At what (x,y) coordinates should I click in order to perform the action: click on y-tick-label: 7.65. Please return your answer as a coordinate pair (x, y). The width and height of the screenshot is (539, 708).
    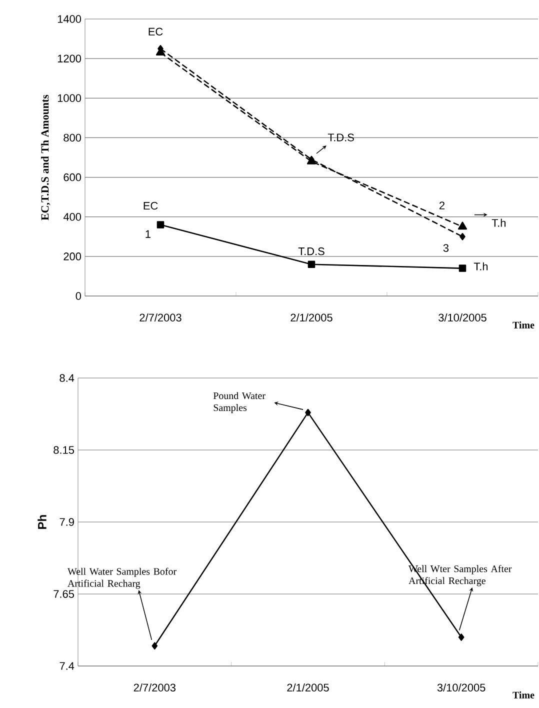
    Looking at the image, I should click on (64, 594).